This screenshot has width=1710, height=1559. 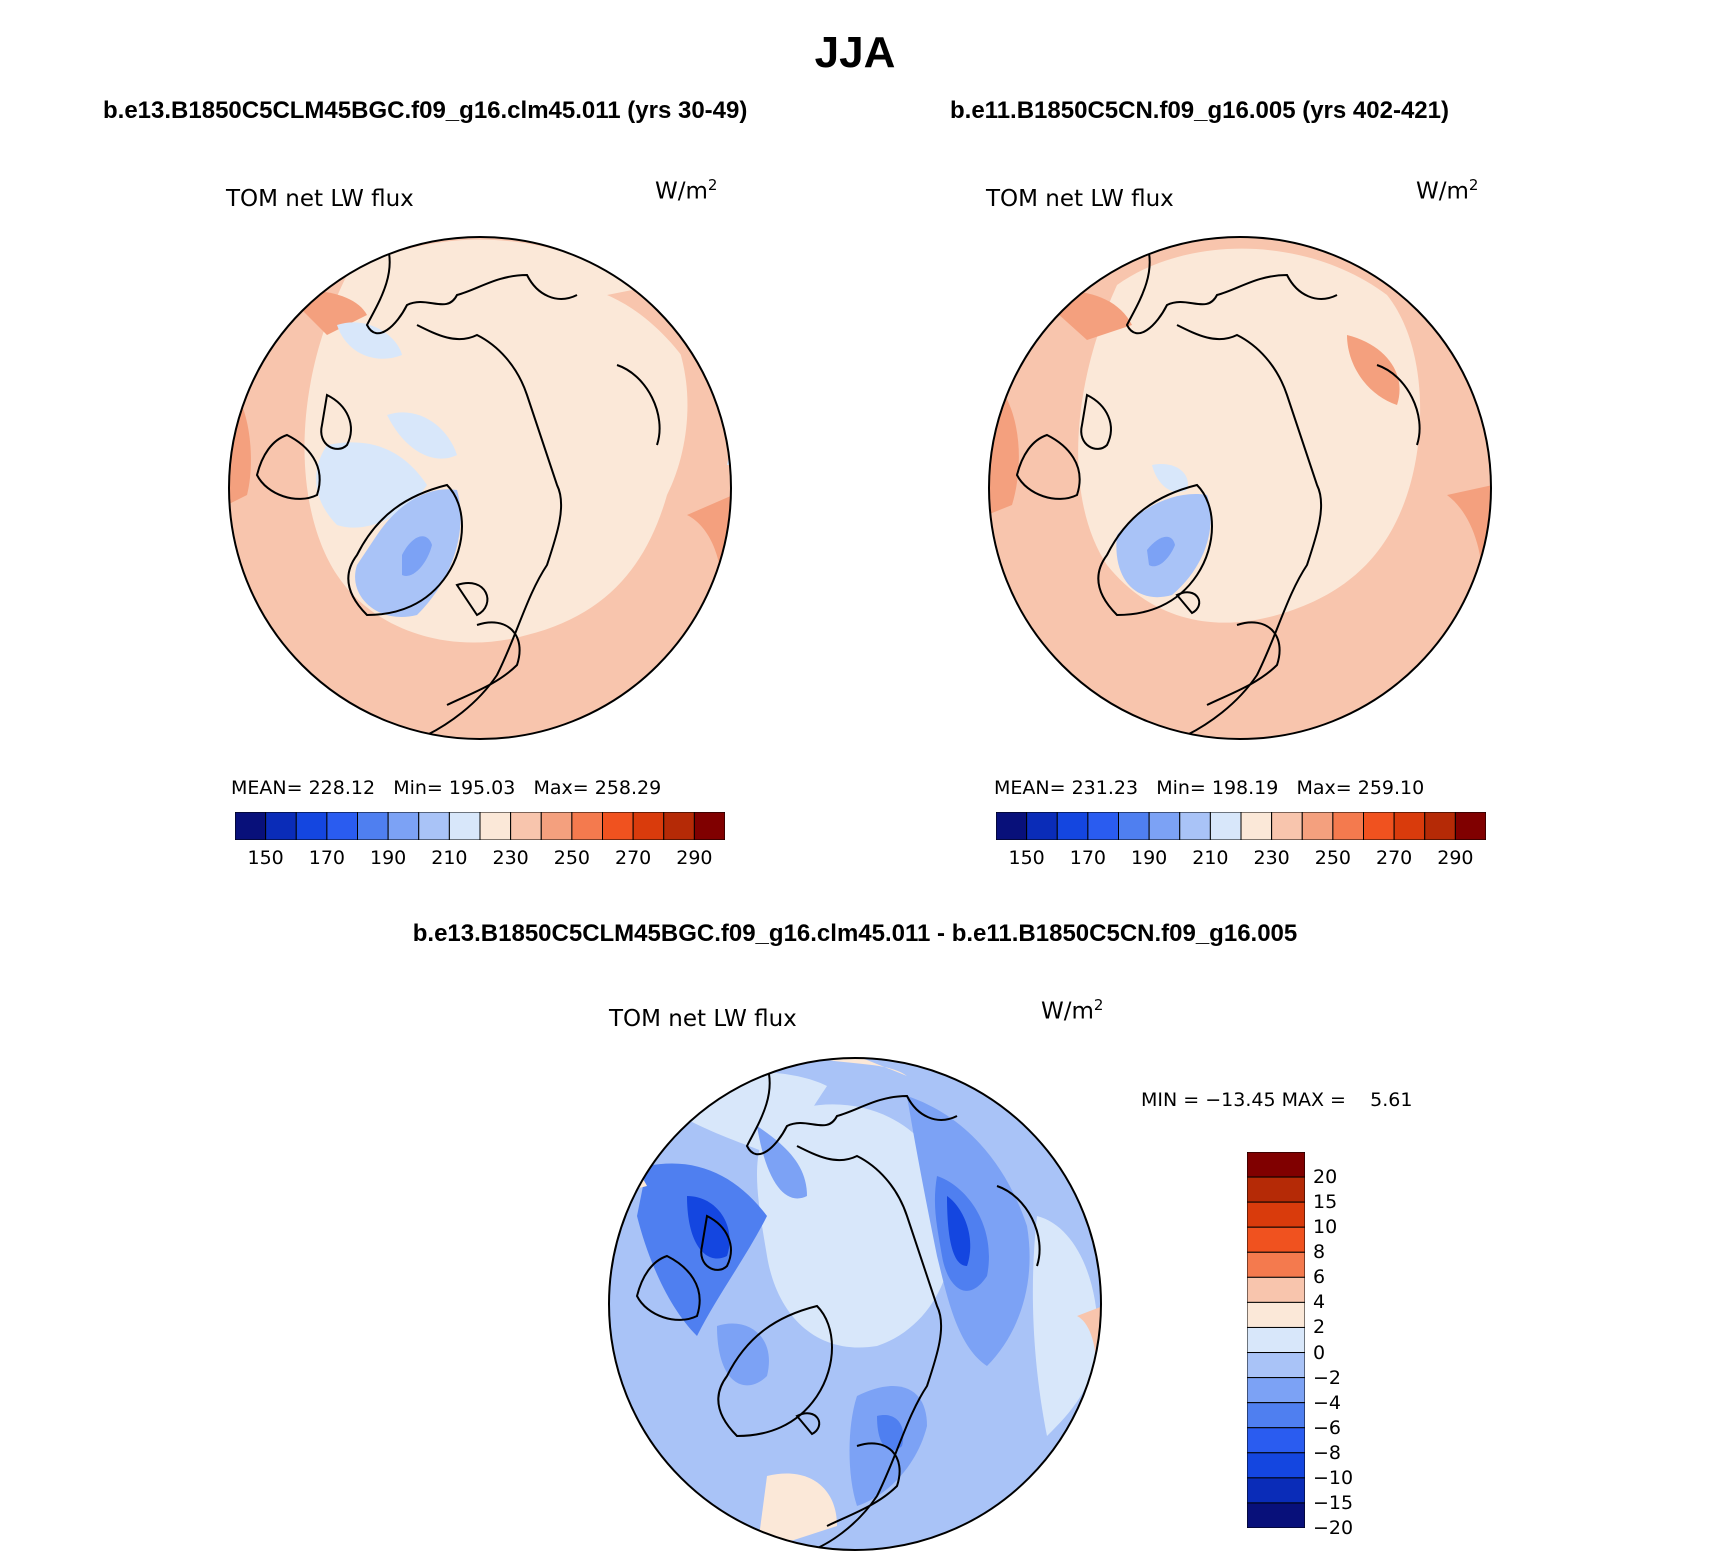 I want to click on diff-max: 5.61, so click(x=1391, y=1100).